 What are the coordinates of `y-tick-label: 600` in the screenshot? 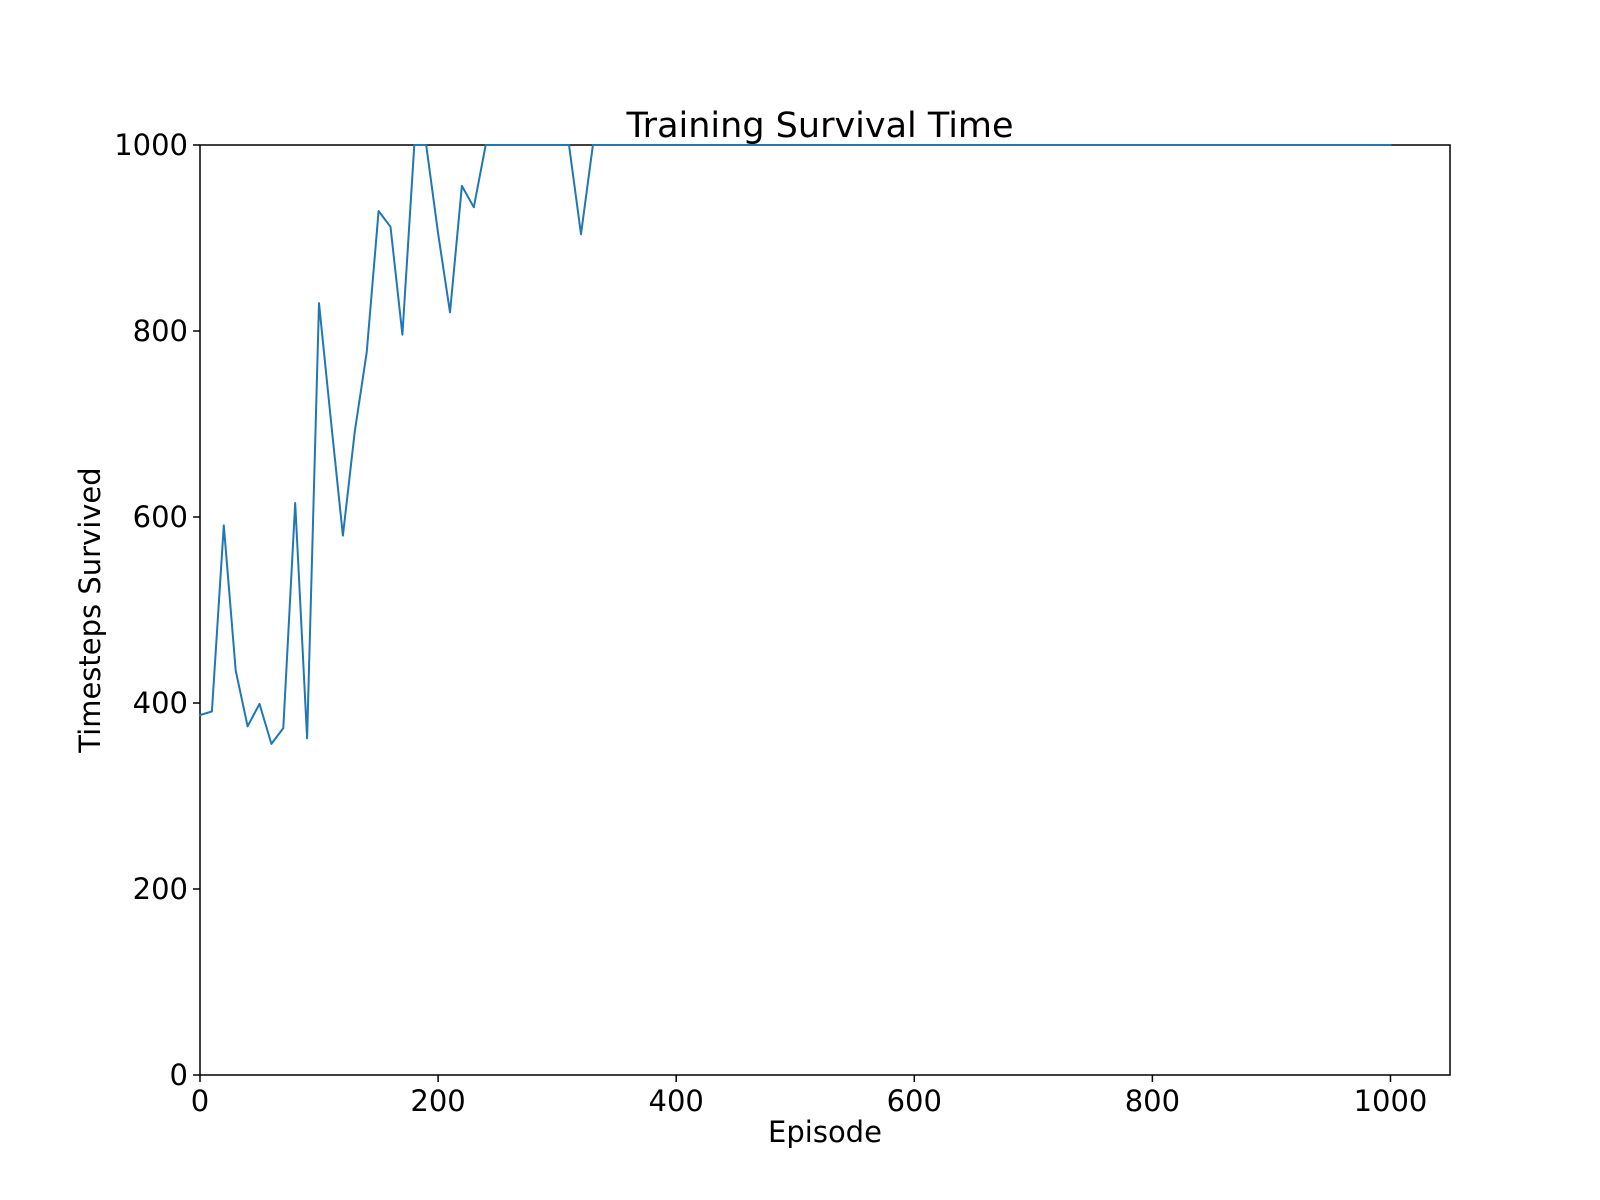 It's located at (160, 517).